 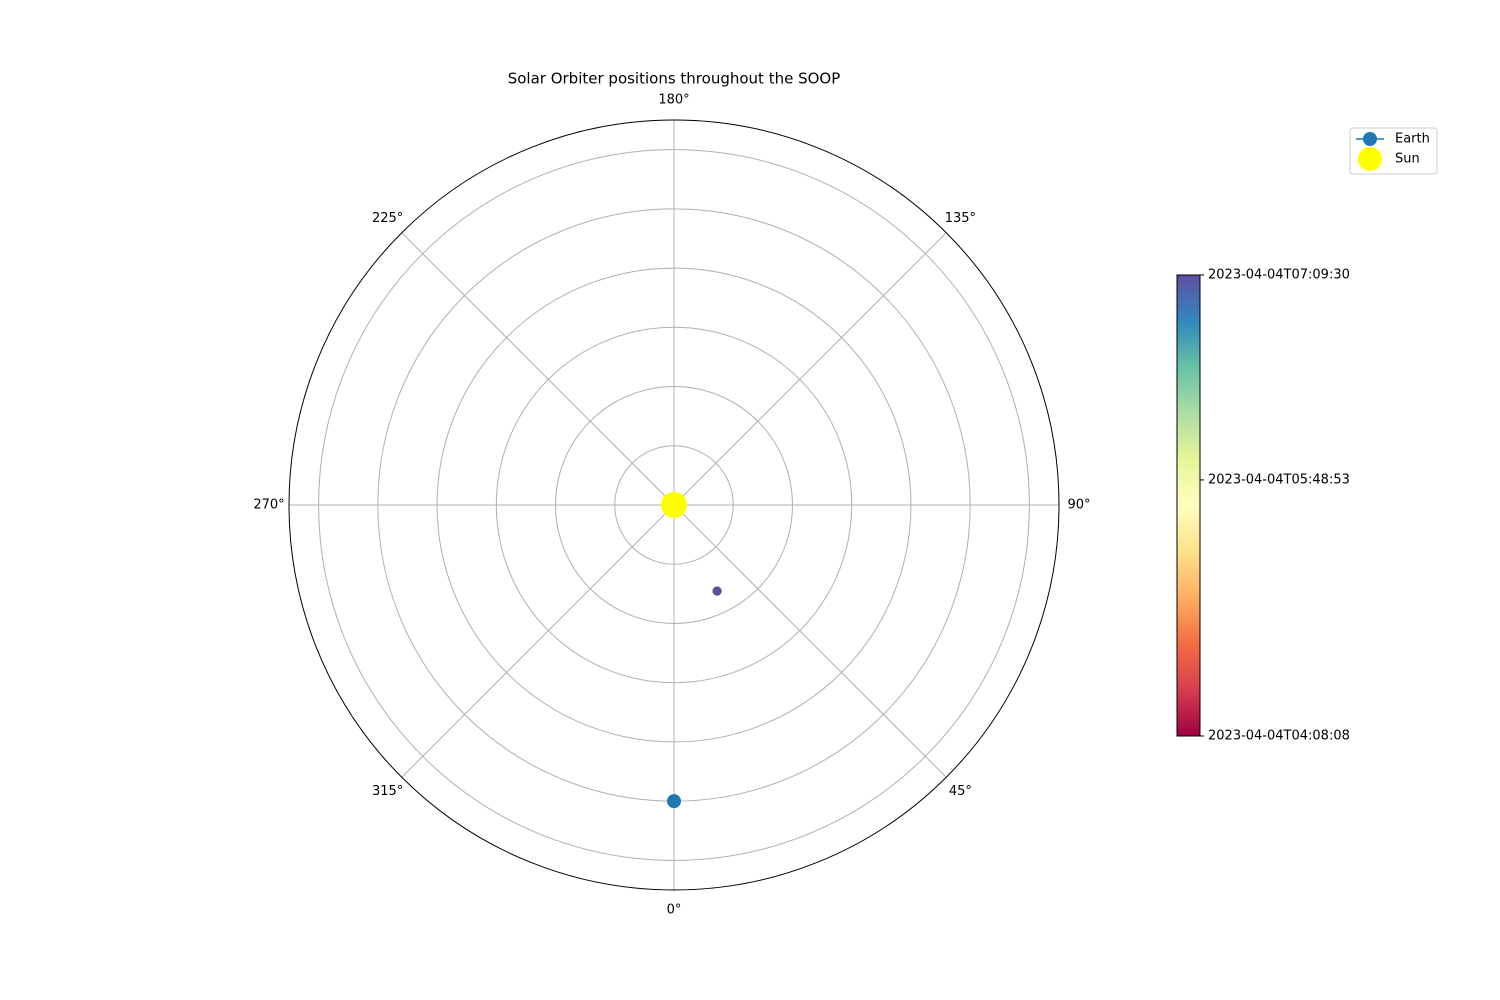 I want to click on colorbar, so click(x=1188, y=505).